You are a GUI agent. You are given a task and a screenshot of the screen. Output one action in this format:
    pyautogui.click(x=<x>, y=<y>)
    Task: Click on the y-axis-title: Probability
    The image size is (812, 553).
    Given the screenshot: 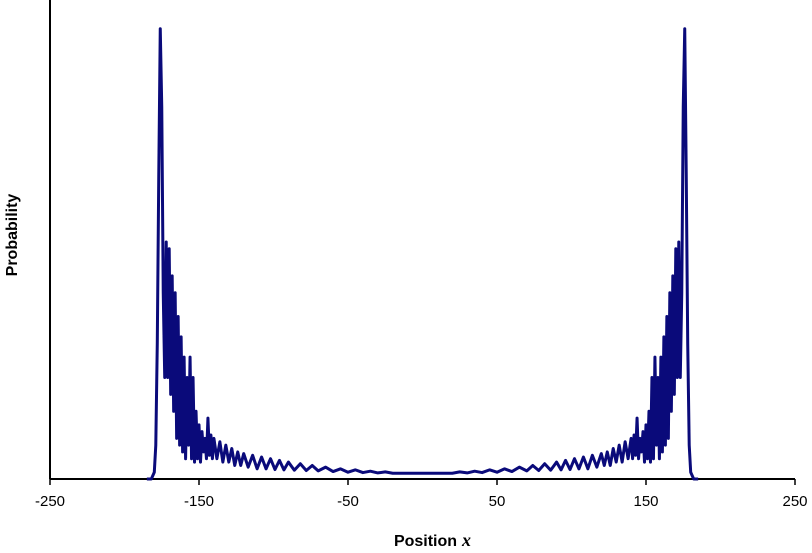 What is the action you would take?
    pyautogui.click(x=12, y=235)
    